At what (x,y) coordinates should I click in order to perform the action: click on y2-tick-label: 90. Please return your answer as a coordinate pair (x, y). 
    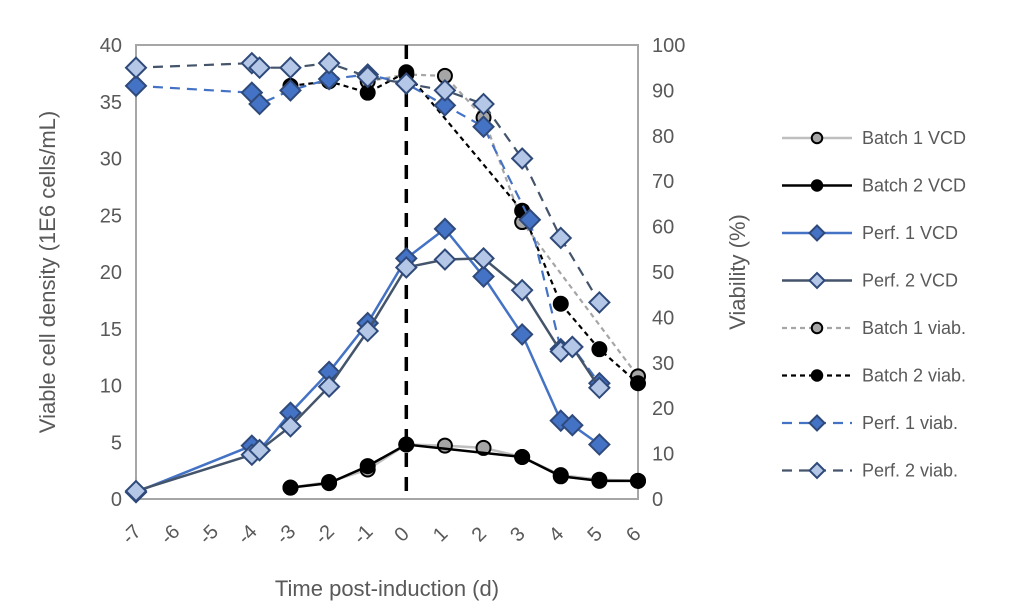
    Looking at the image, I should click on (663, 91).